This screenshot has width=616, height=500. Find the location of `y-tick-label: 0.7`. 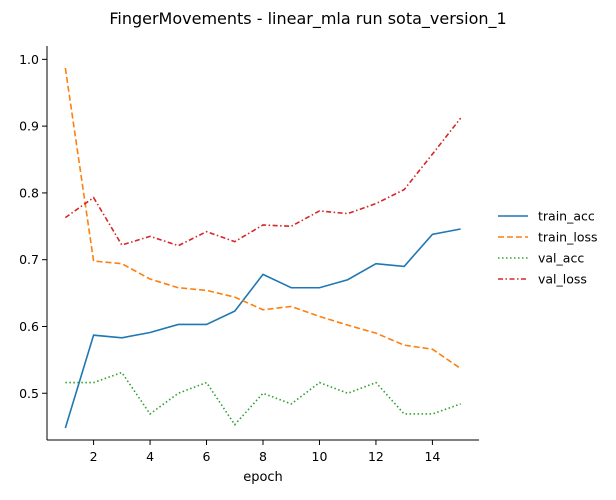

y-tick-label: 0.7 is located at coordinates (29, 259).